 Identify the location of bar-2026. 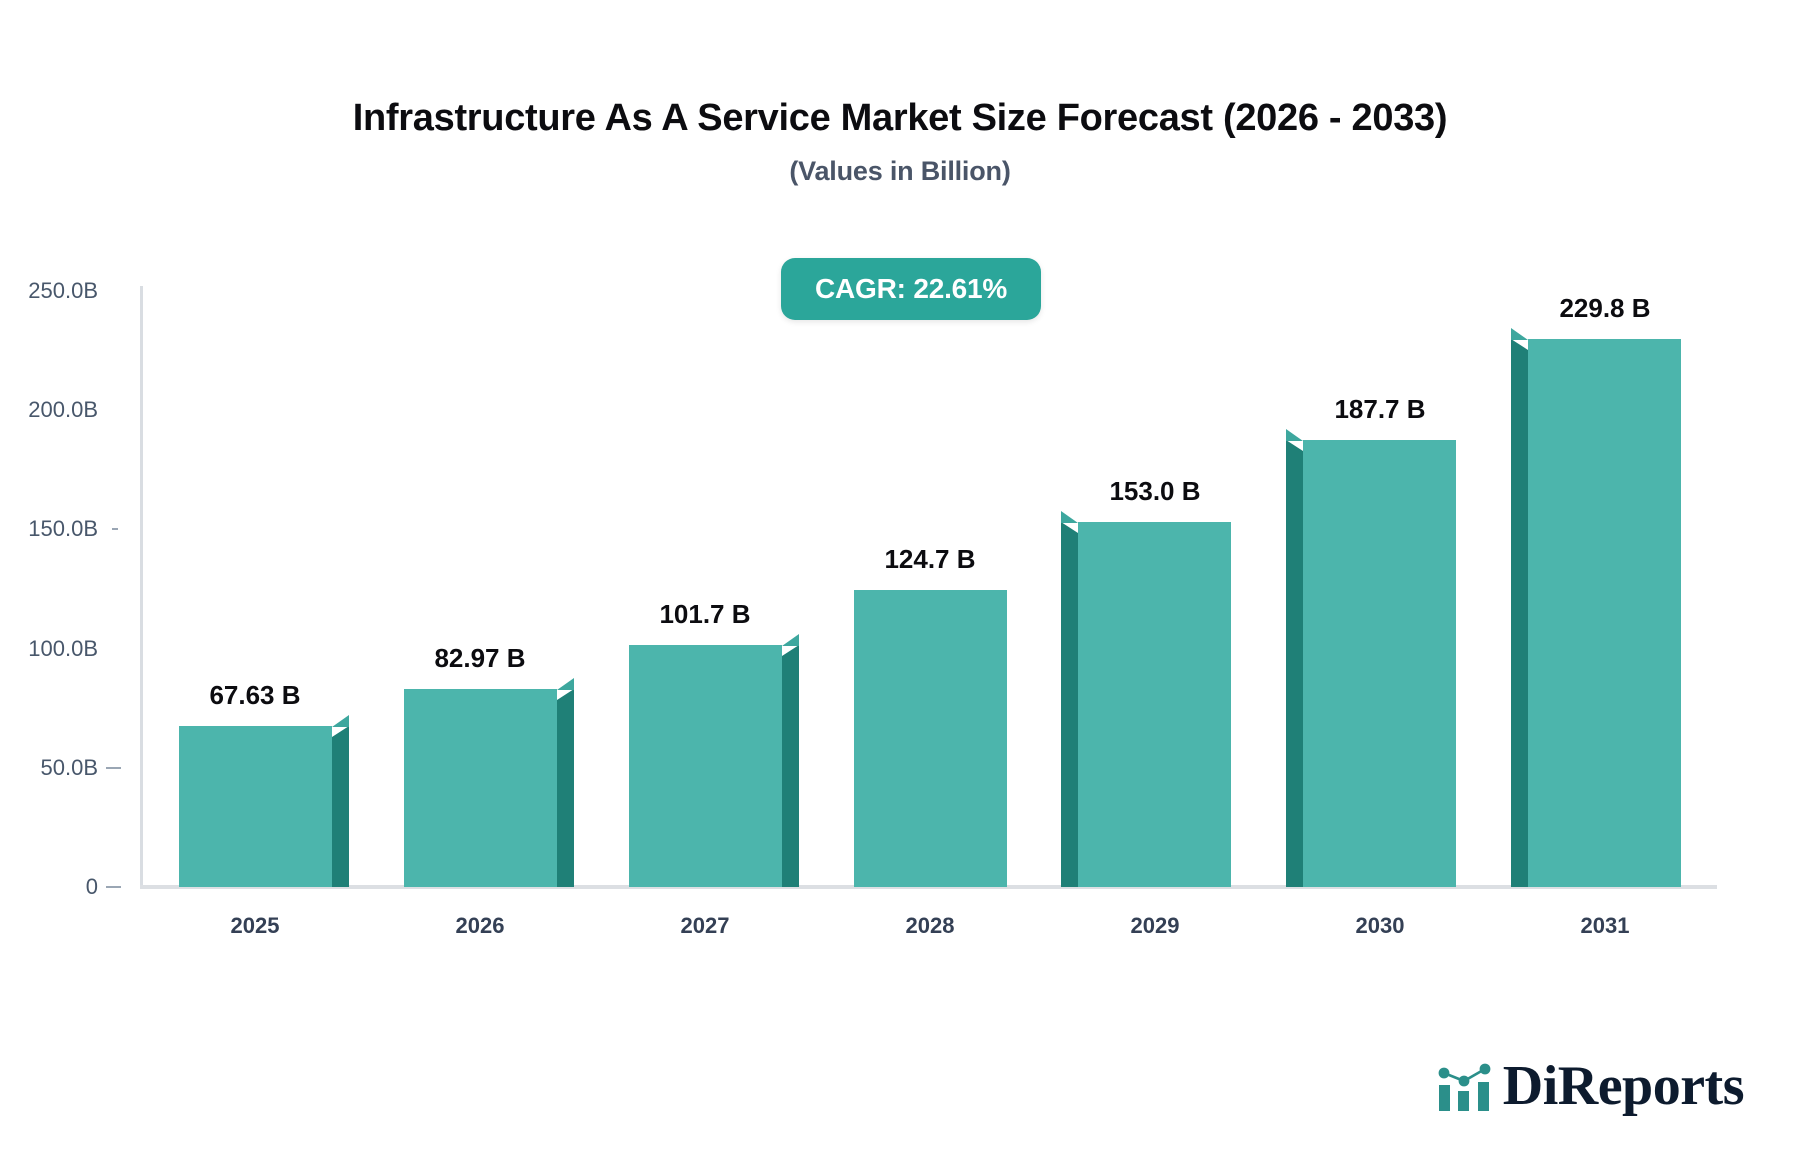
(480, 781).